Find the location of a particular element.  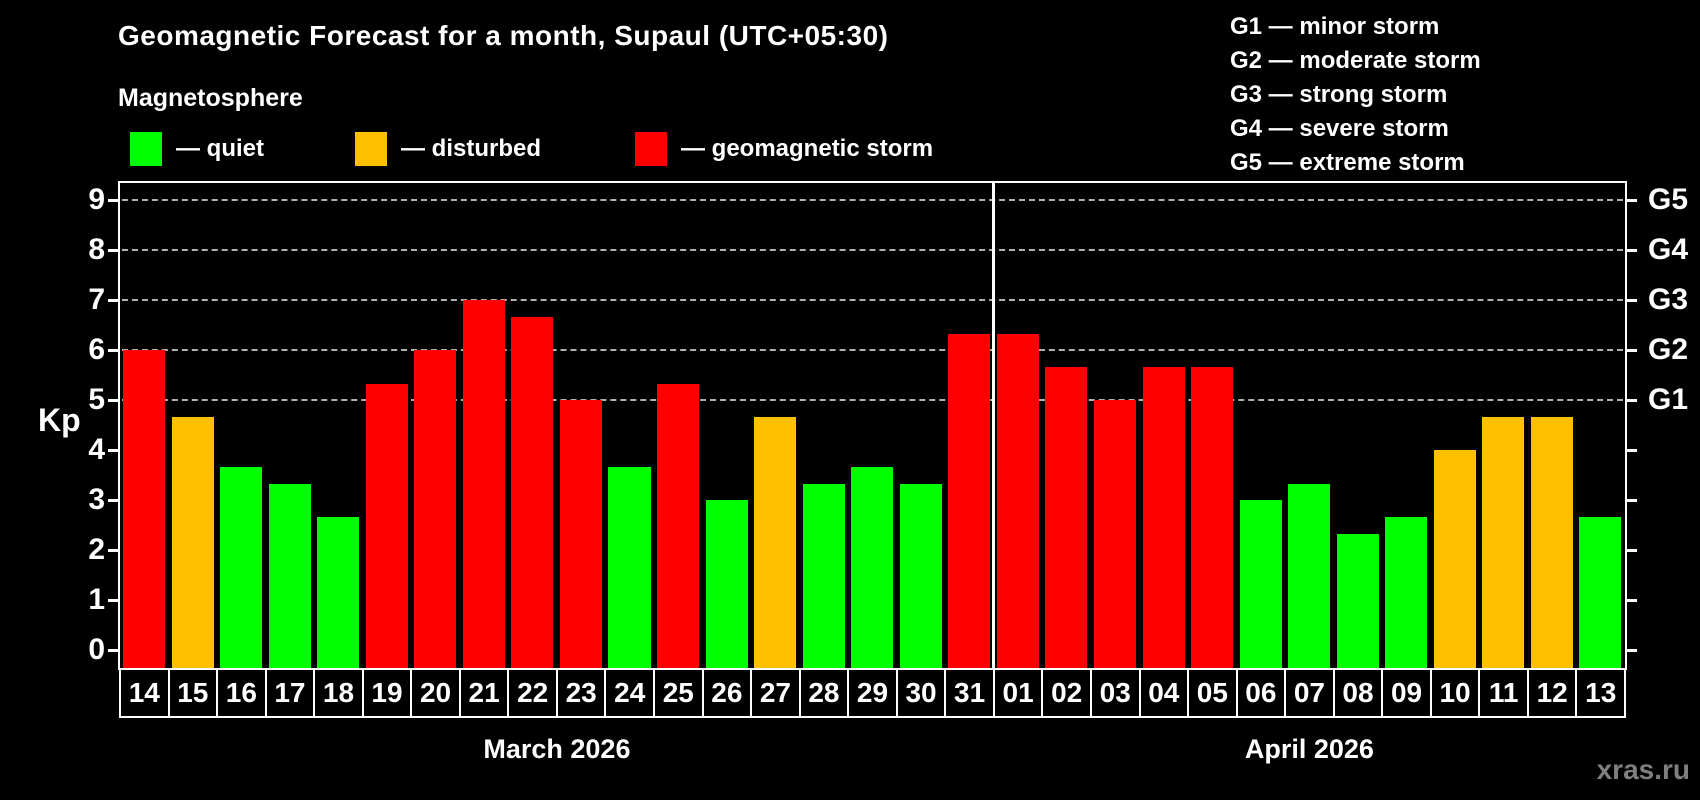

legend-swatch-quiet-icon is located at coordinates (146, 149).